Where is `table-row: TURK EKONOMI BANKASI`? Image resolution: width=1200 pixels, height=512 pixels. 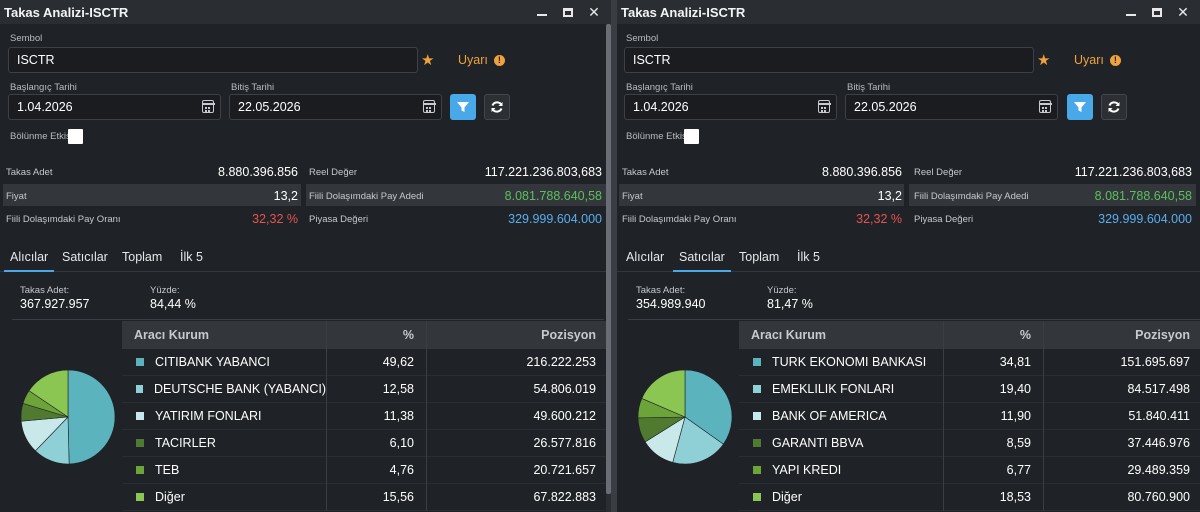 table-row: TURK EKONOMI BANKASI is located at coordinates (841, 362).